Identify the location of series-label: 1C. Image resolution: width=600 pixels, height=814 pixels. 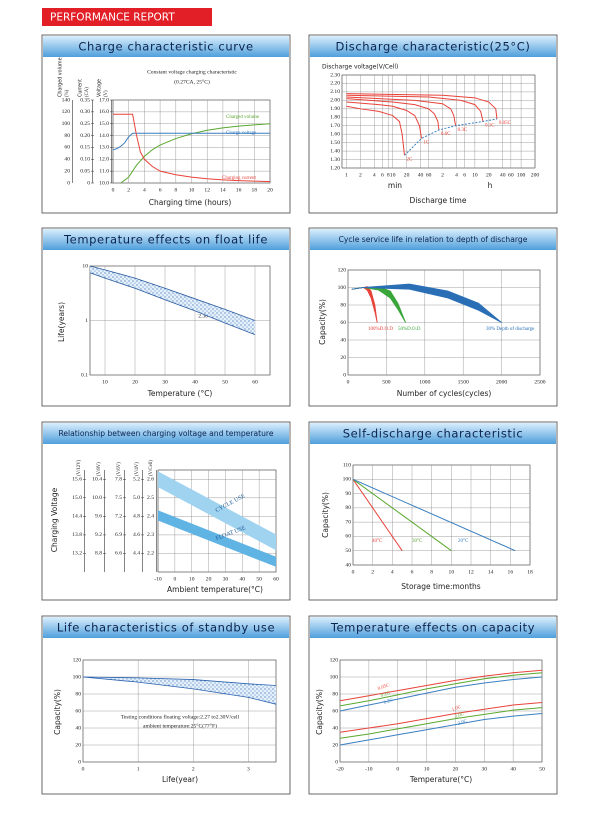
(426, 143).